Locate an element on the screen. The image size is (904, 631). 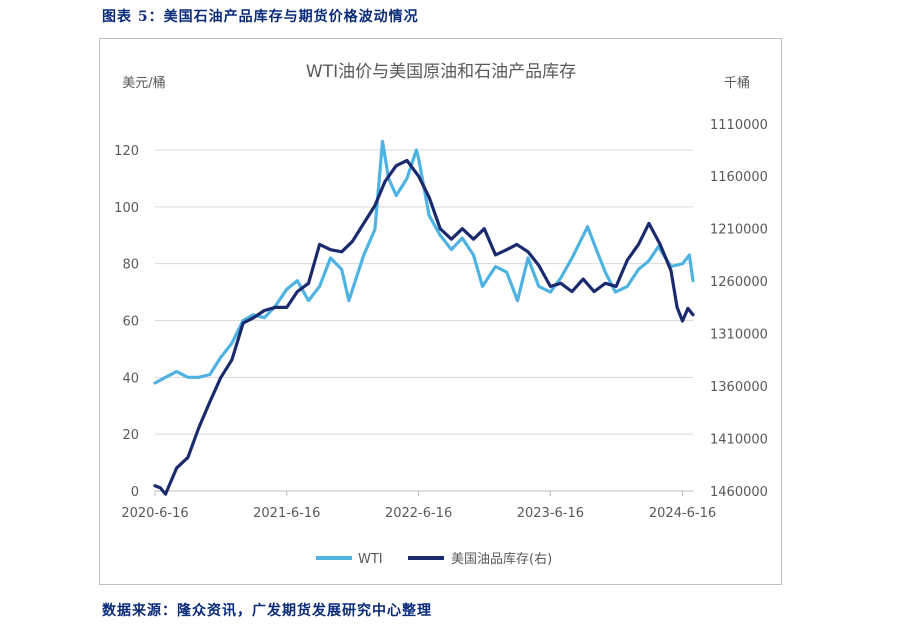
y-right-tick-label: 1110000 is located at coordinates (739, 125).